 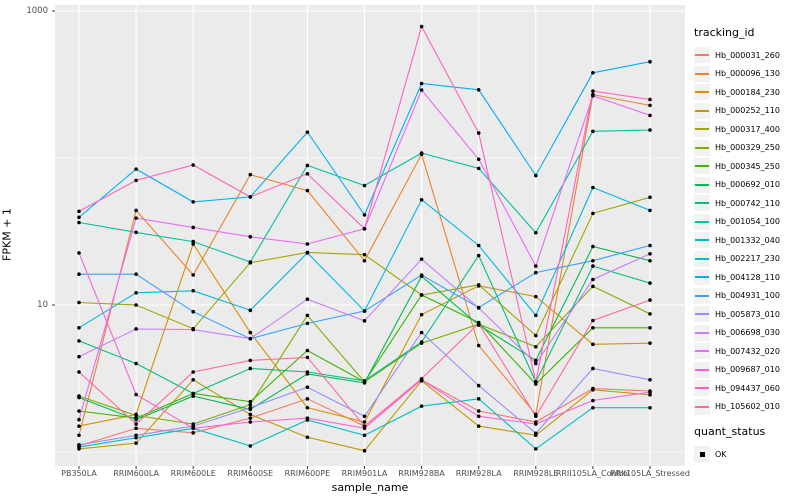 What do you see at coordinates (370, 487) in the screenshot?
I see `x-axis-title: sample_name` at bounding box center [370, 487].